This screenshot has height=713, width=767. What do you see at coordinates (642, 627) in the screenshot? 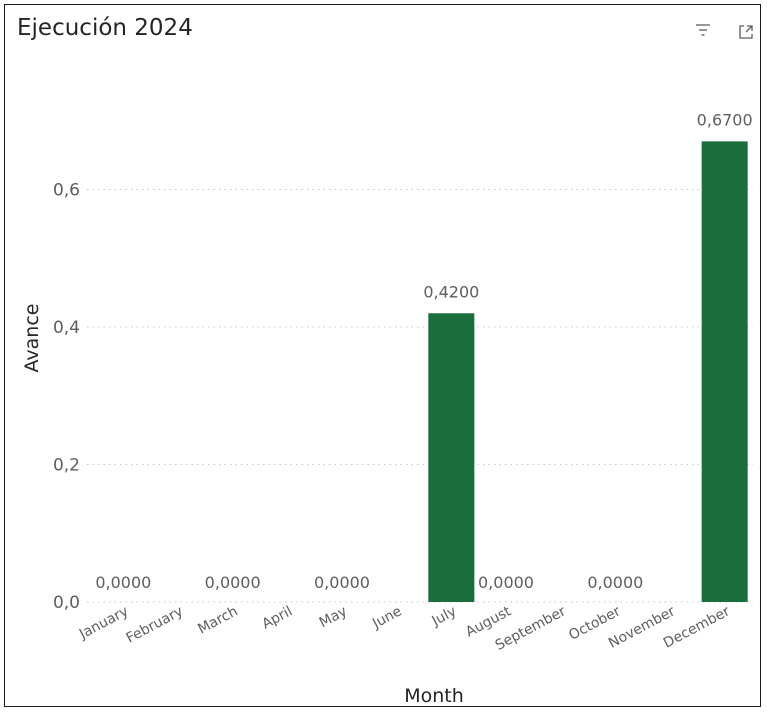
I see `x-tick-label: November` at bounding box center [642, 627].